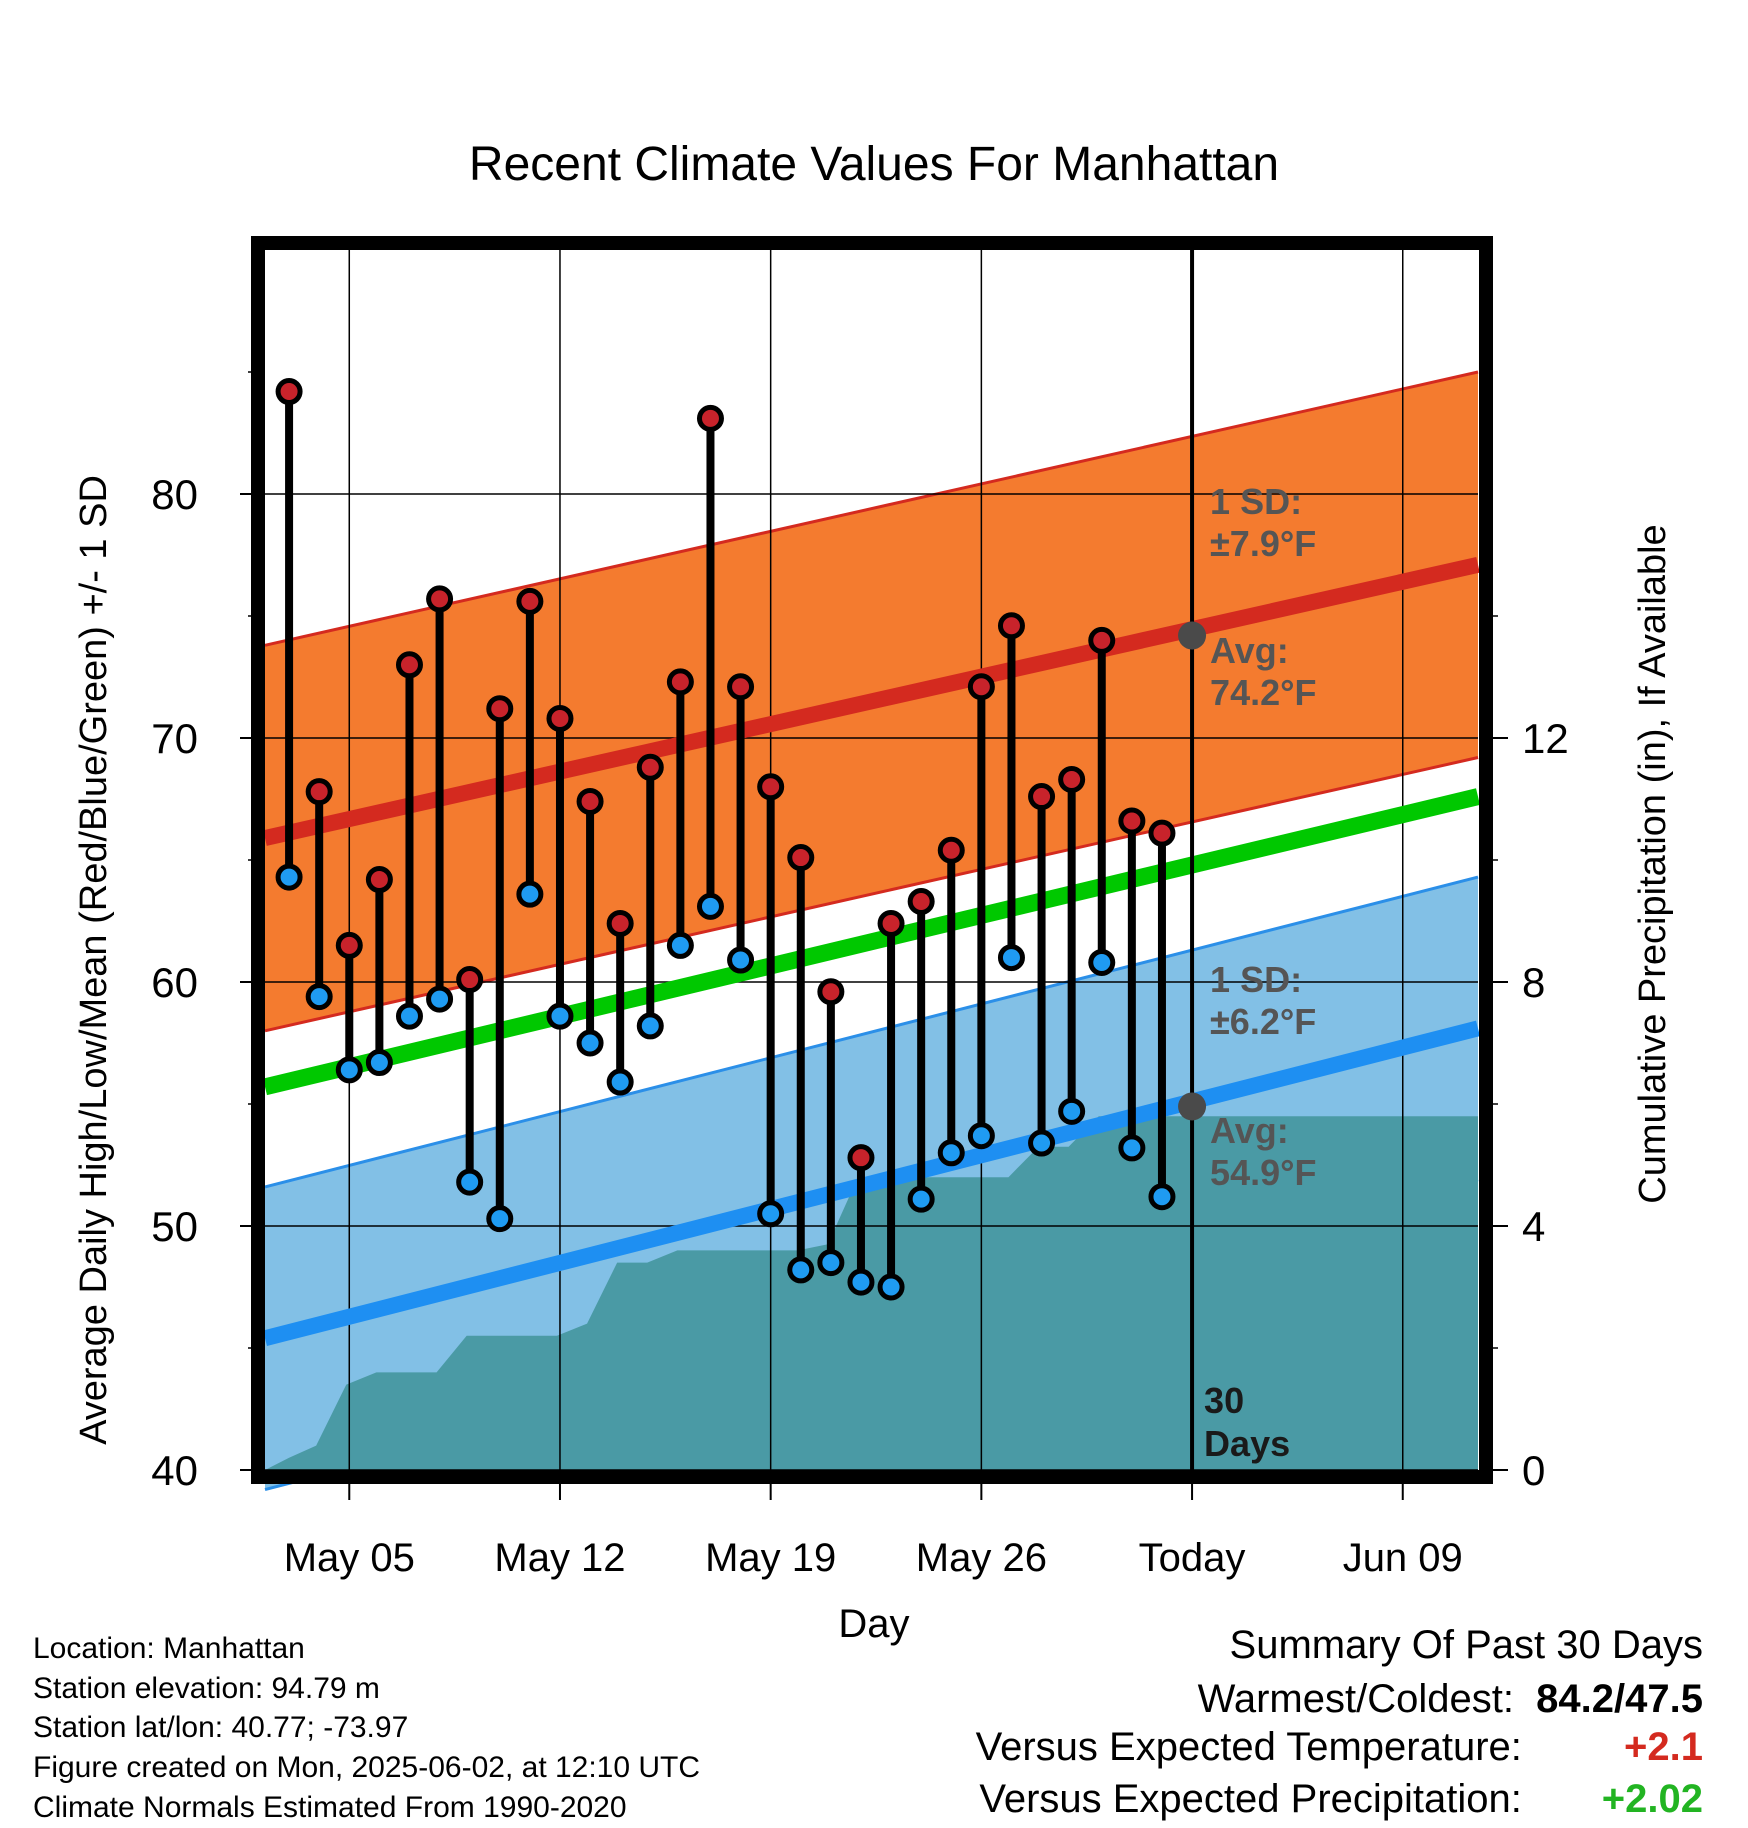  Describe the element at coordinates (1247, 1443) in the screenshot. I see `period-label-unit: Days` at that location.